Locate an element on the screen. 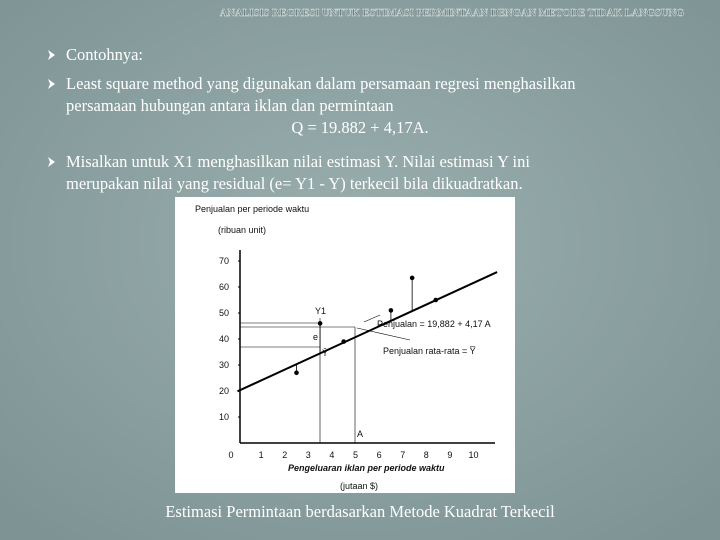 This screenshot has height=540, width=720. y-axis-unit: (ribuan unit) is located at coordinates (242, 230).